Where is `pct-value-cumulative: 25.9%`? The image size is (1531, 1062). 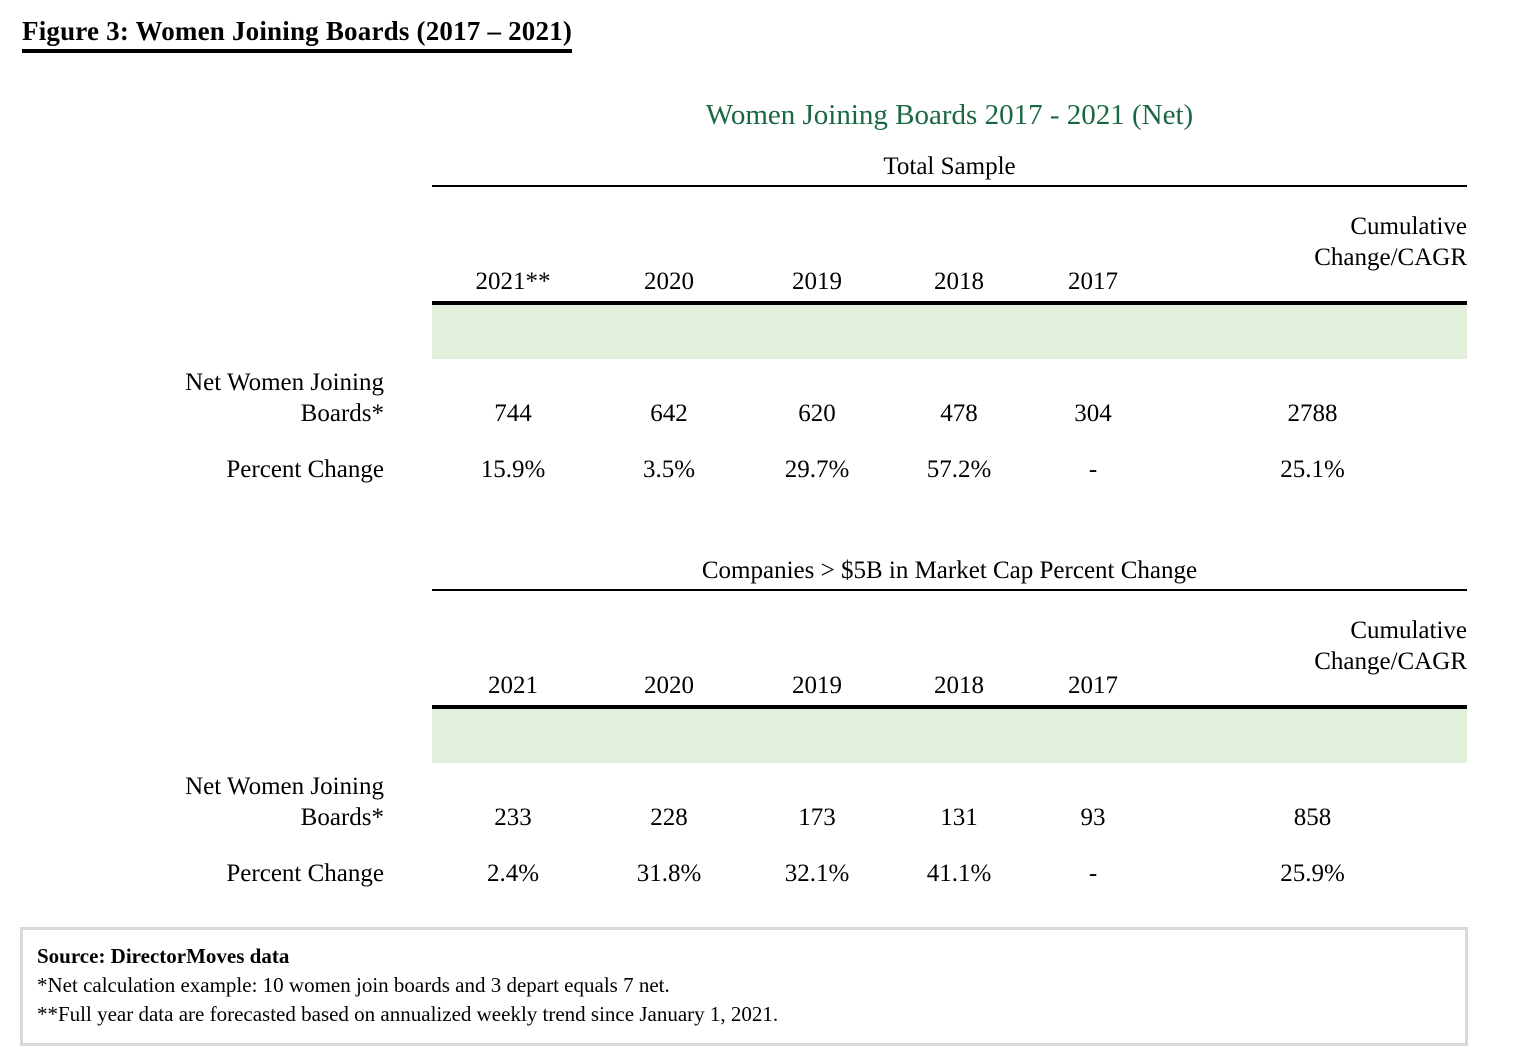 pct-value-cumulative: 25.9% is located at coordinates (1312, 873).